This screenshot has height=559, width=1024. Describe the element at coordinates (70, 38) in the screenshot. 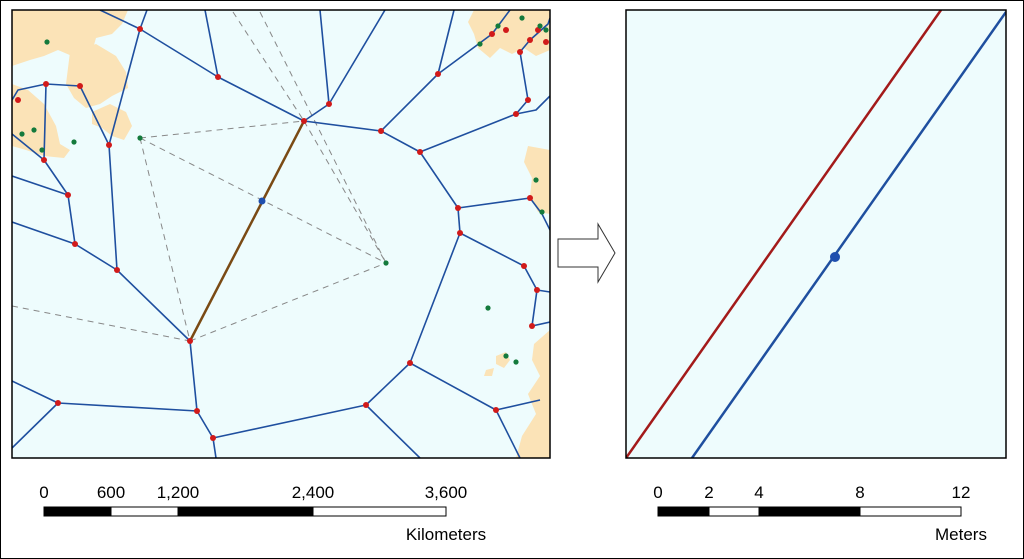

I see `land-northwest` at that location.